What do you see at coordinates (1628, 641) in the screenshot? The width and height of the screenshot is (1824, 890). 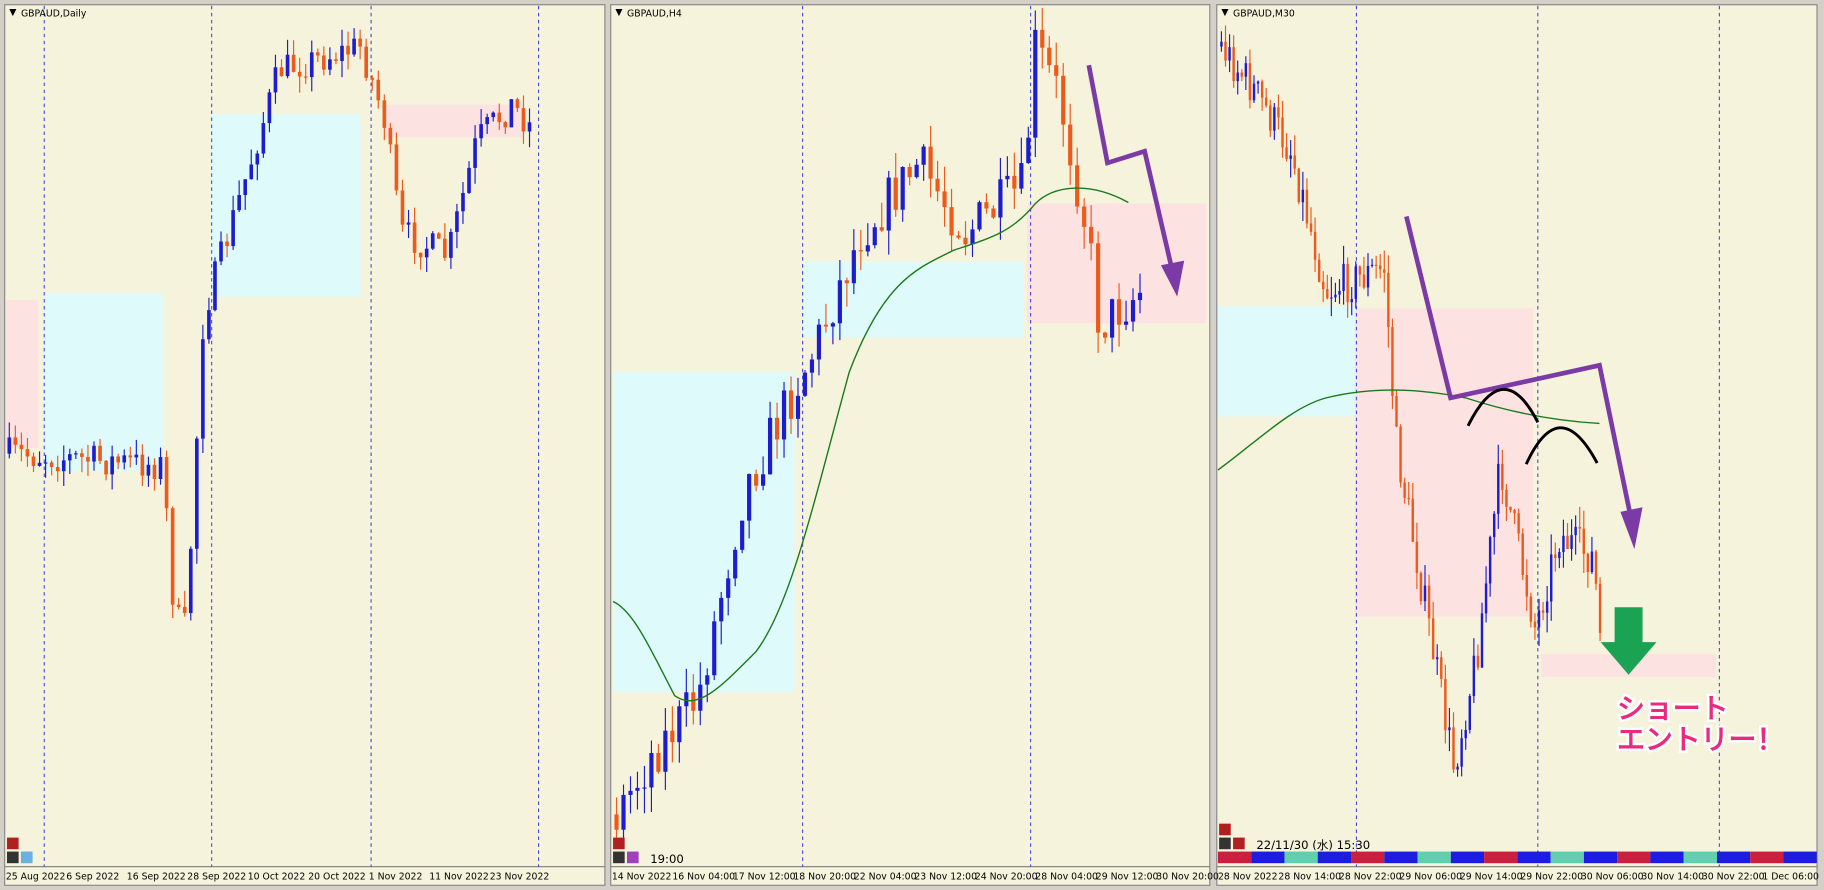 I see `entry-arrow` at bounding box center [1628, 641].